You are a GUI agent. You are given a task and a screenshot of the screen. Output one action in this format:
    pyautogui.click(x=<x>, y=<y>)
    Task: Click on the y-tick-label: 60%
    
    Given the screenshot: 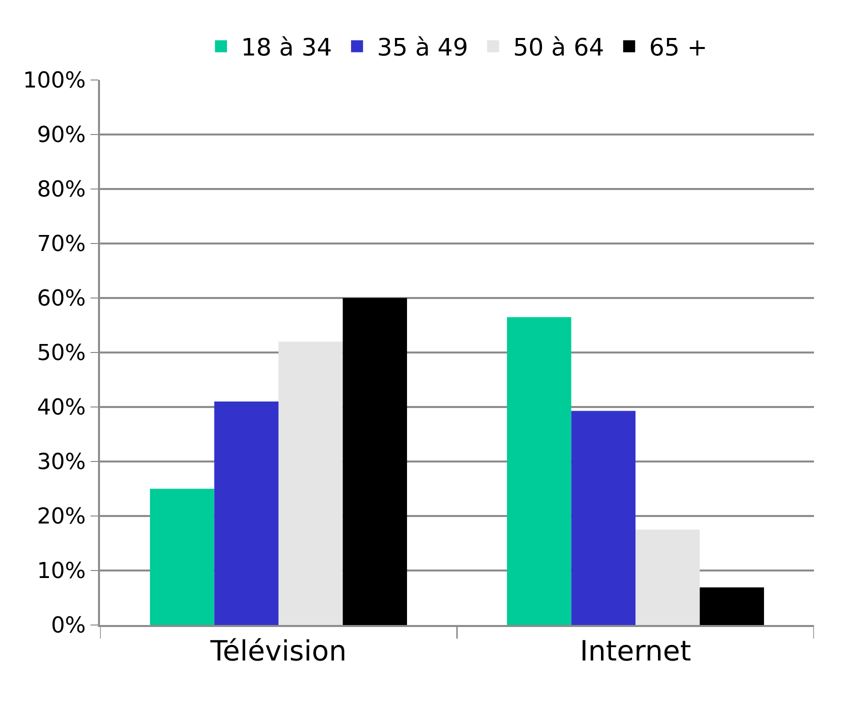 What is the action you would take?
    pyautogui.click(x=61, y=299)
    